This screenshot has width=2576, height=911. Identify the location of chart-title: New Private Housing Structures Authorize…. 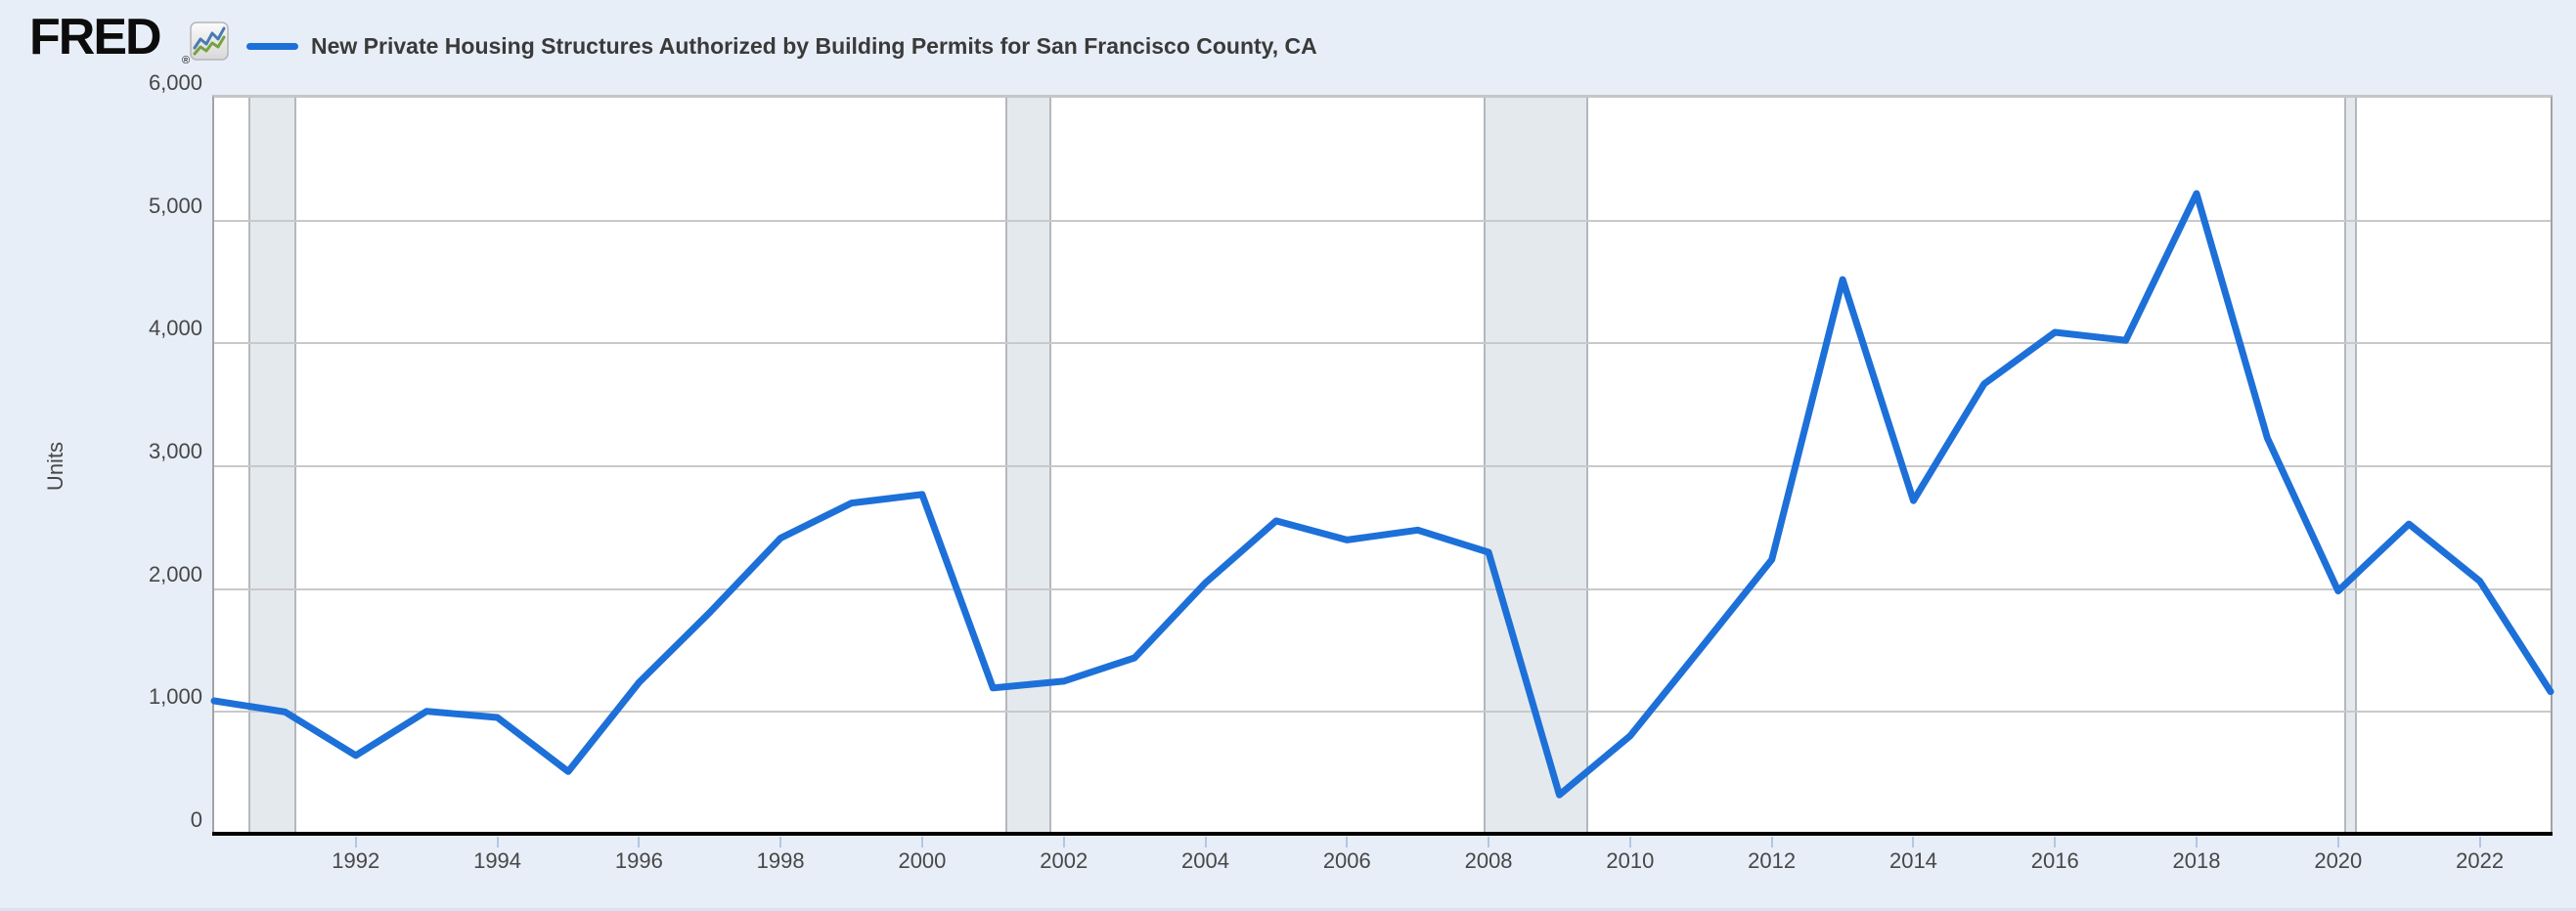
(814, 46).